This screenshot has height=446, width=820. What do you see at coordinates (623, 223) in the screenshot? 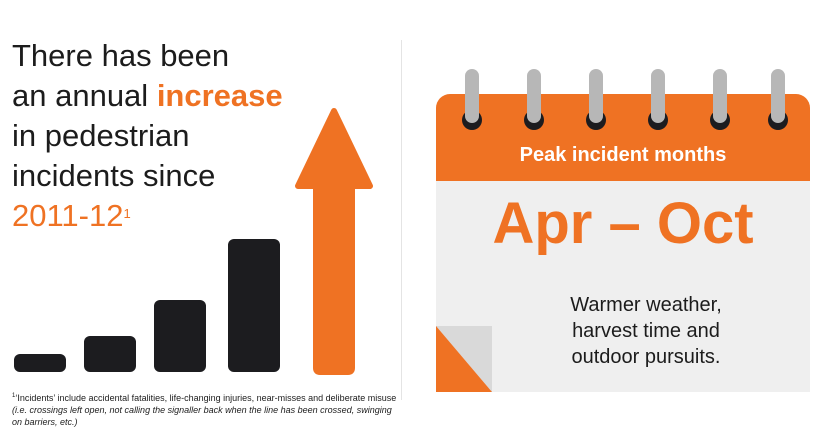
I see `peak-months: Apr – Oct` at bounding box center [623, 223].